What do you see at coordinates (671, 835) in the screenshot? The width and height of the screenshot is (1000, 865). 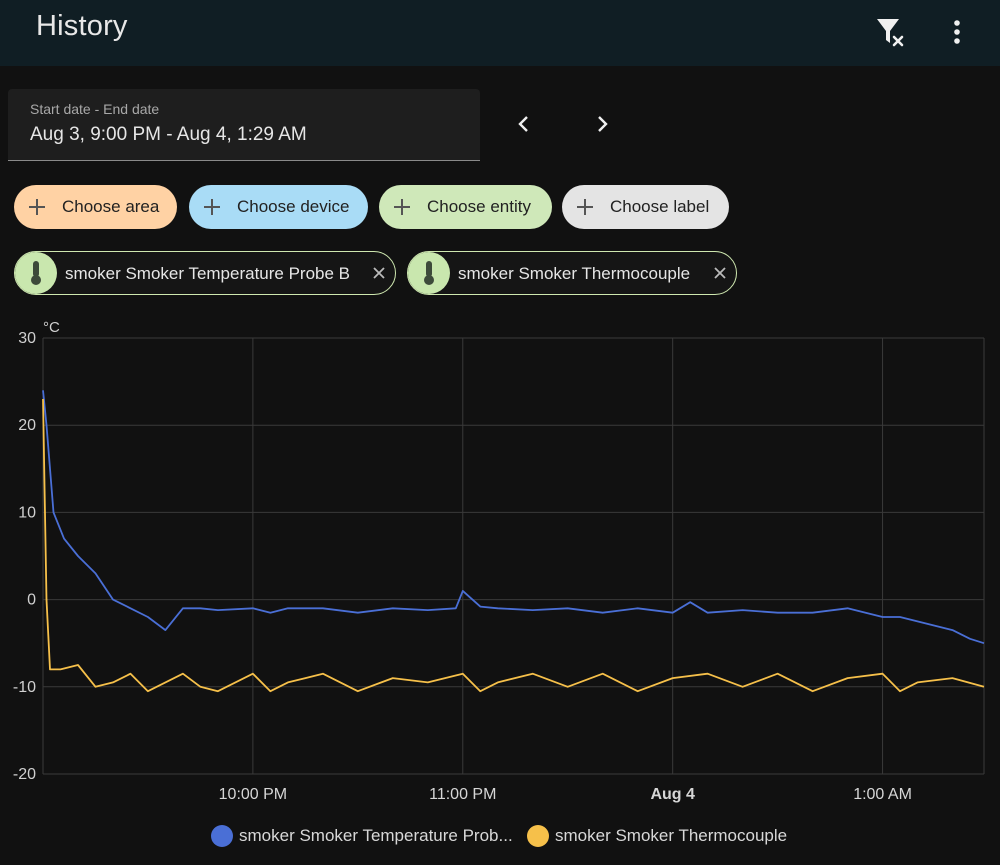 I see `legend-label: smoker Smoker Thermocouple` at bounding box center [671, 835].